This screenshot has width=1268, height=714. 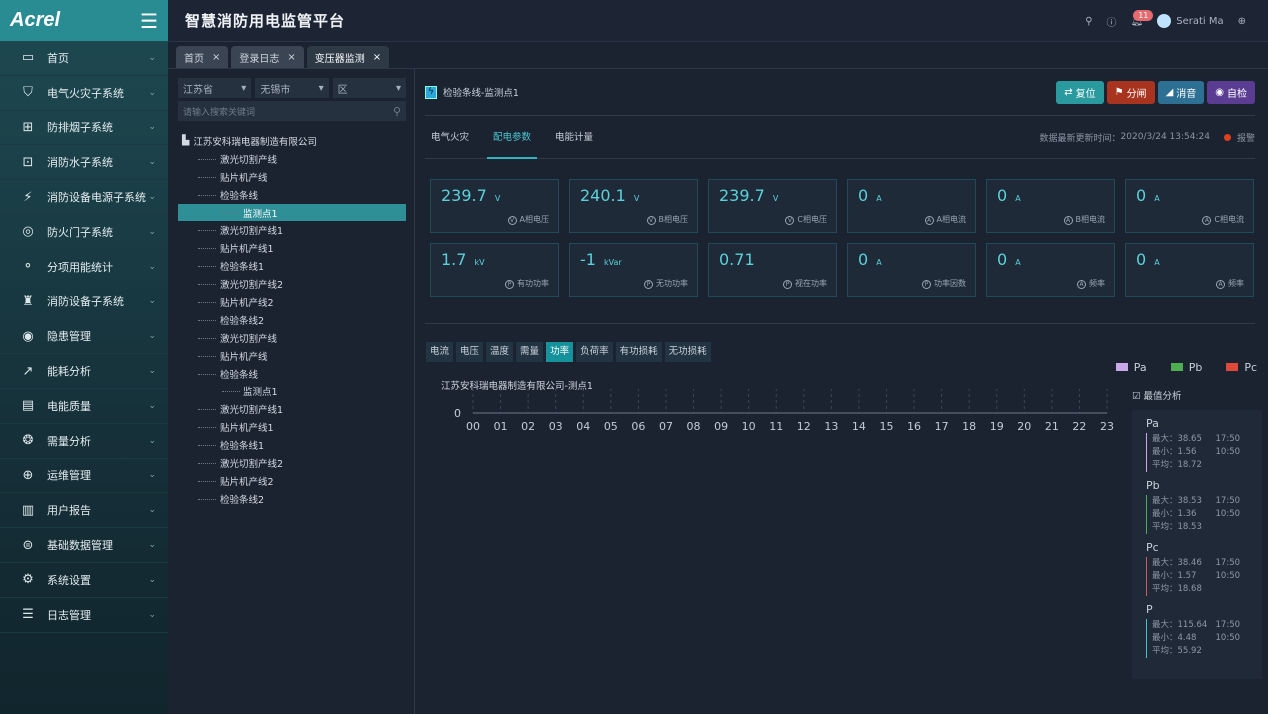 What do you see at coordinates (249, 160) in the screenshot?
I see `tree-node-label: 激光切割产线` at bounding box center [249, 160].